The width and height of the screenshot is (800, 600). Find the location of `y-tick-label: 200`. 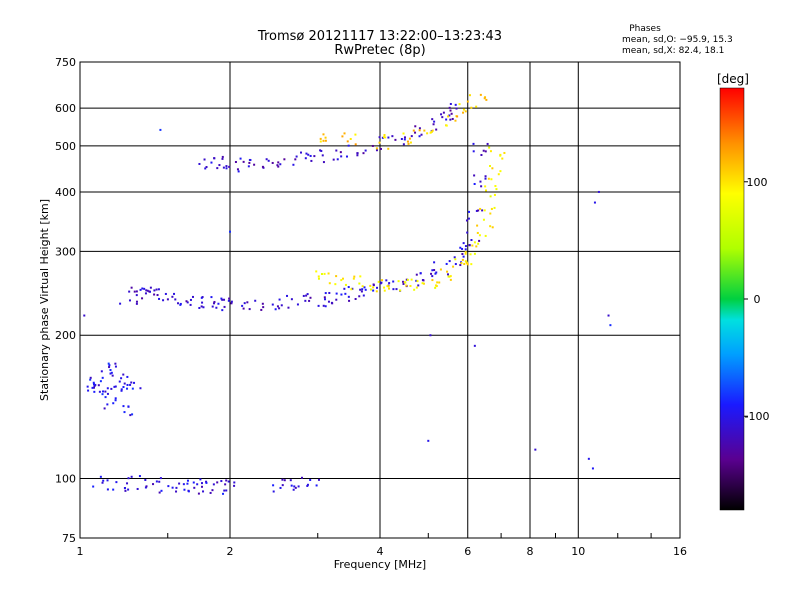

y-tick-label: 200 is located at coordinates (65, 335).